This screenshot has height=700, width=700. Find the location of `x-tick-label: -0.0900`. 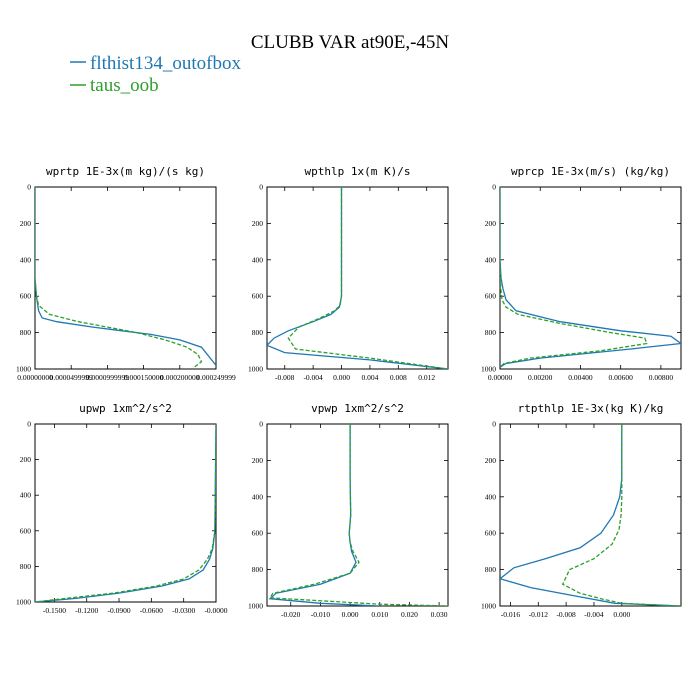

x-tick-label: -0.0900 is located at coordinates (118, 610).